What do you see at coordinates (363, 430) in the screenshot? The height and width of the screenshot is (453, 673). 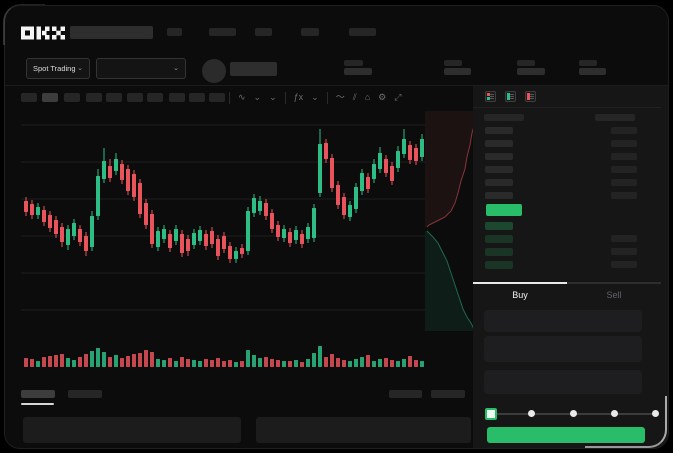 I see `orders-table-placeholder` at bounding box center [363, 430].